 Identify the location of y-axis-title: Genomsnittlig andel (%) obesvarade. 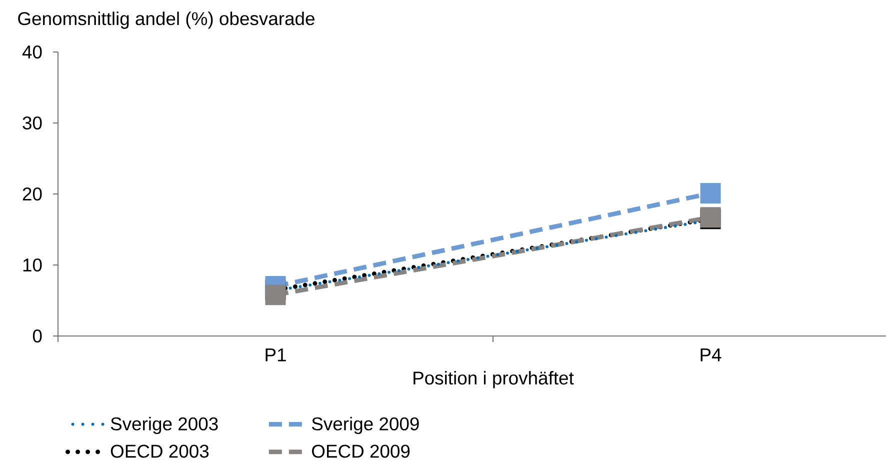
(166, 20).